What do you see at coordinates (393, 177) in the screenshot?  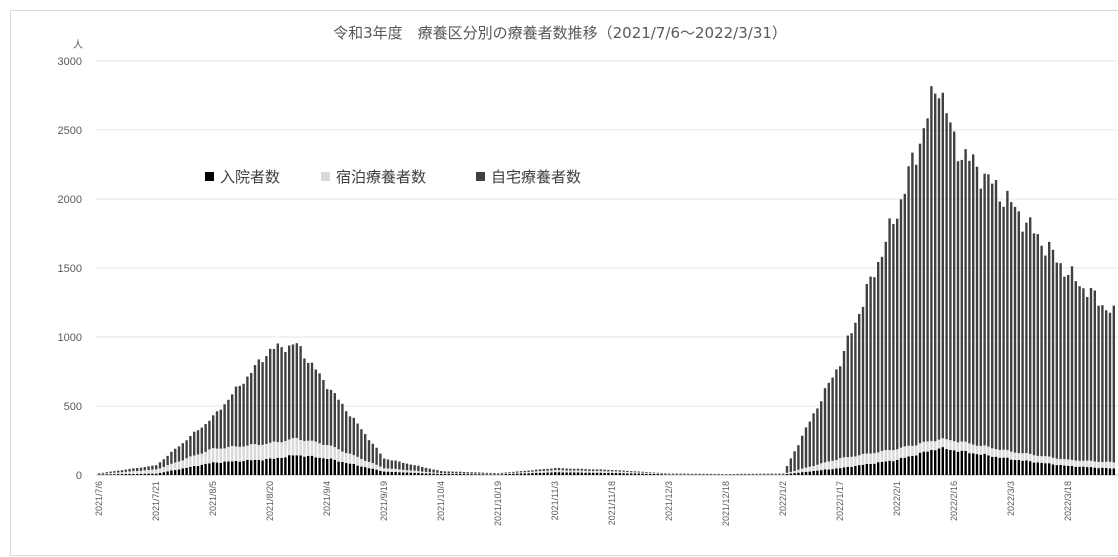 I see `legend: 入院者数 宿泊療養者数 自宅療養者数` at bounding box center [393, 177].